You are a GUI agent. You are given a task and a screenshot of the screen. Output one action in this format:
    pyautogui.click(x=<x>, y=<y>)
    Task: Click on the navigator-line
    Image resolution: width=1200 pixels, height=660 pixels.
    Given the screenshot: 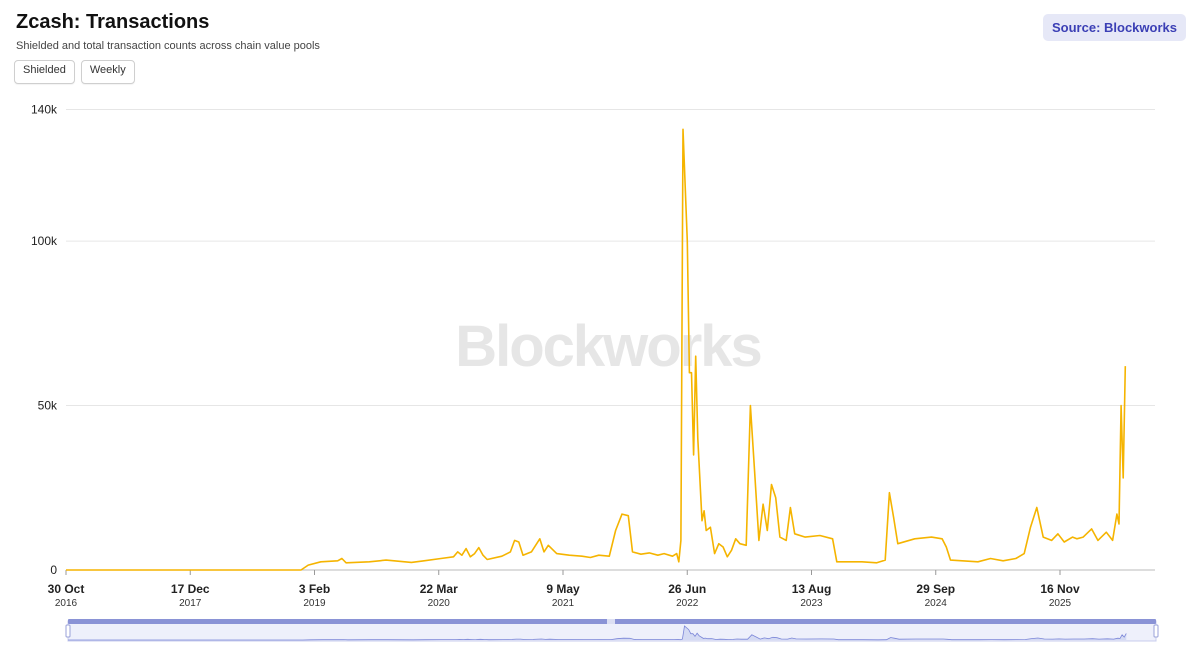 What is the action you would take?
    pyautogui.click(x=597, y=633)
    